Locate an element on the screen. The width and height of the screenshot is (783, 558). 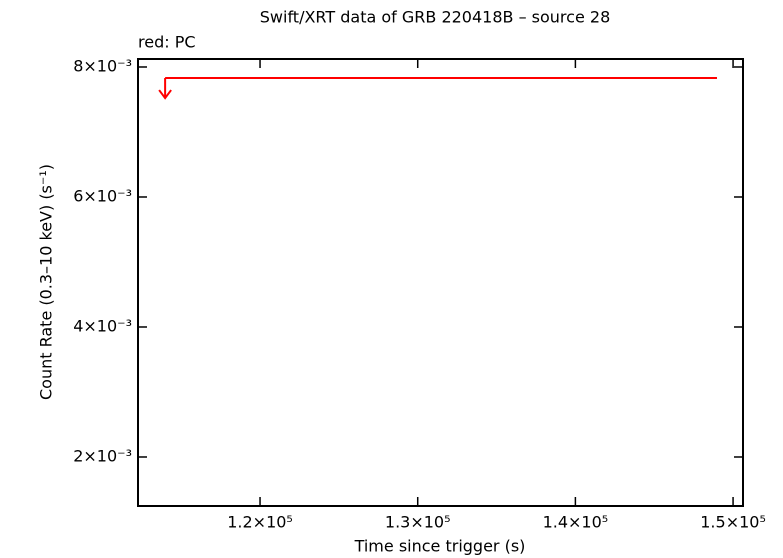
x-axis-label: Time since trigger (s) is located at coordinates (440, 546).